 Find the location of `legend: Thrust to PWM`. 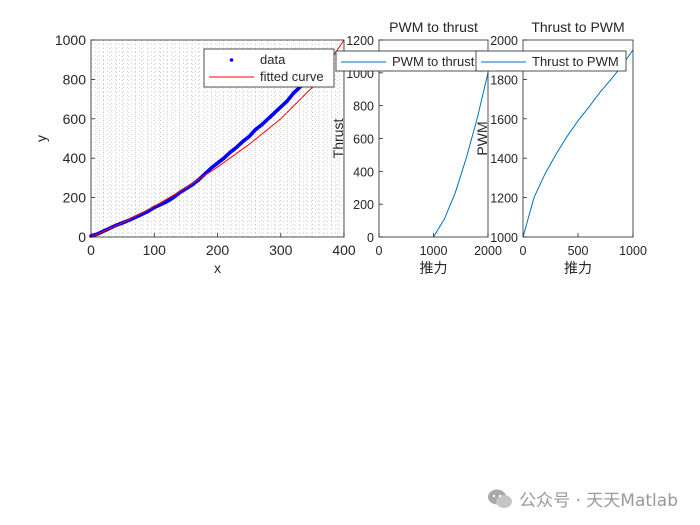

legend: Thrust to PWM is located at coordinates (551, 61).